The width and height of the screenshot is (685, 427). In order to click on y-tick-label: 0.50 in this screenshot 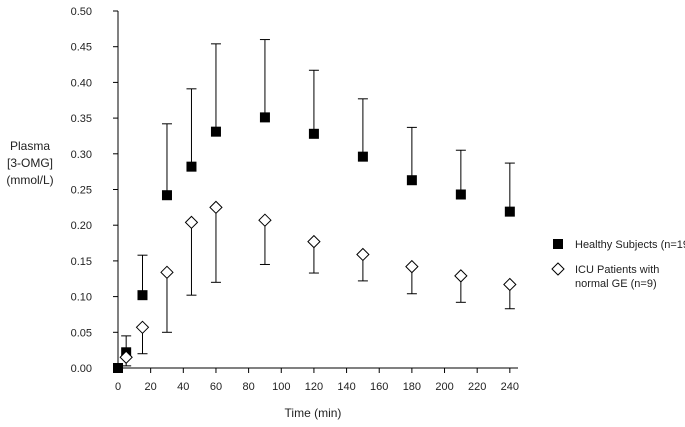, I will do `click(81, 12)`.